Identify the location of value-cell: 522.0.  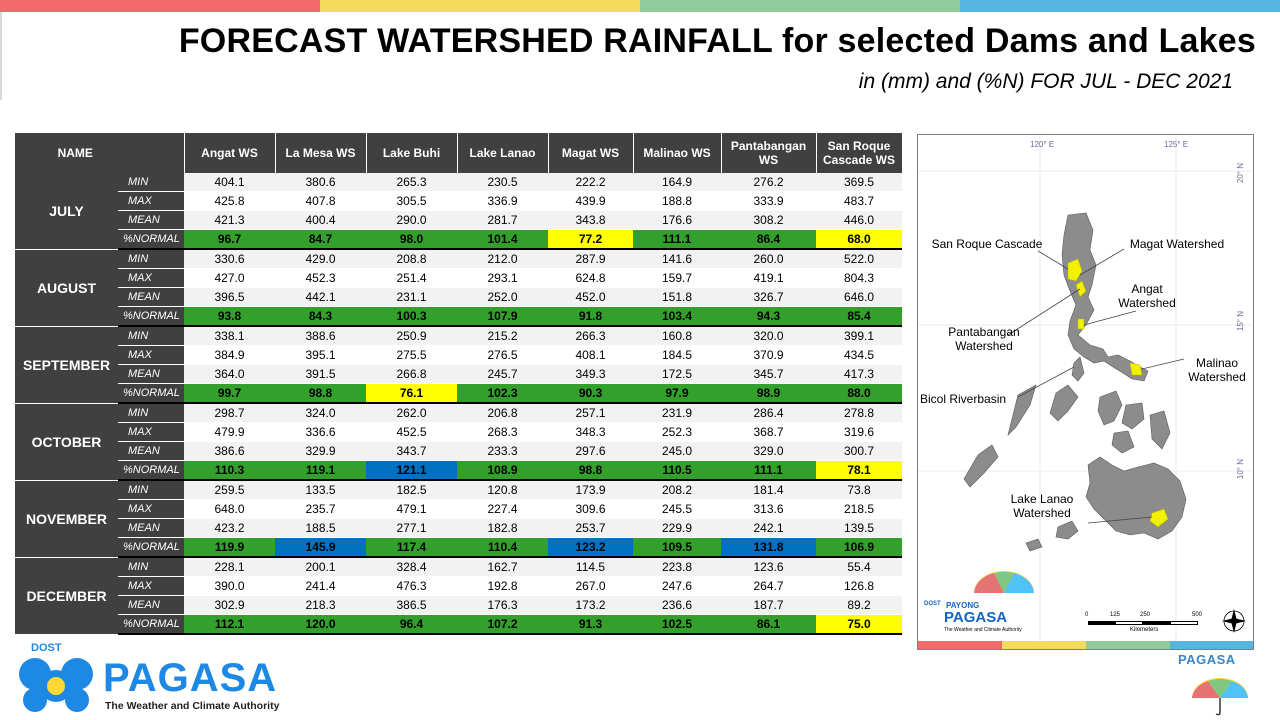
(859, 259).